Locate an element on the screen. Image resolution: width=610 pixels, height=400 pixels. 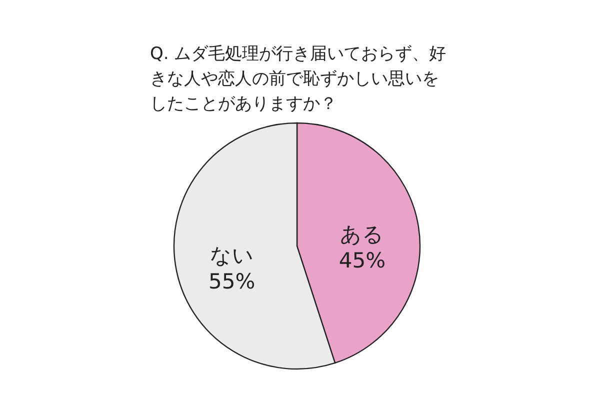
chart-title: Q. ムダ毛処理が行き届いておらず、好きな人や恋人の前で恥ずかしい思いをしたことがありますか？ is located at coordinates (298, 79).